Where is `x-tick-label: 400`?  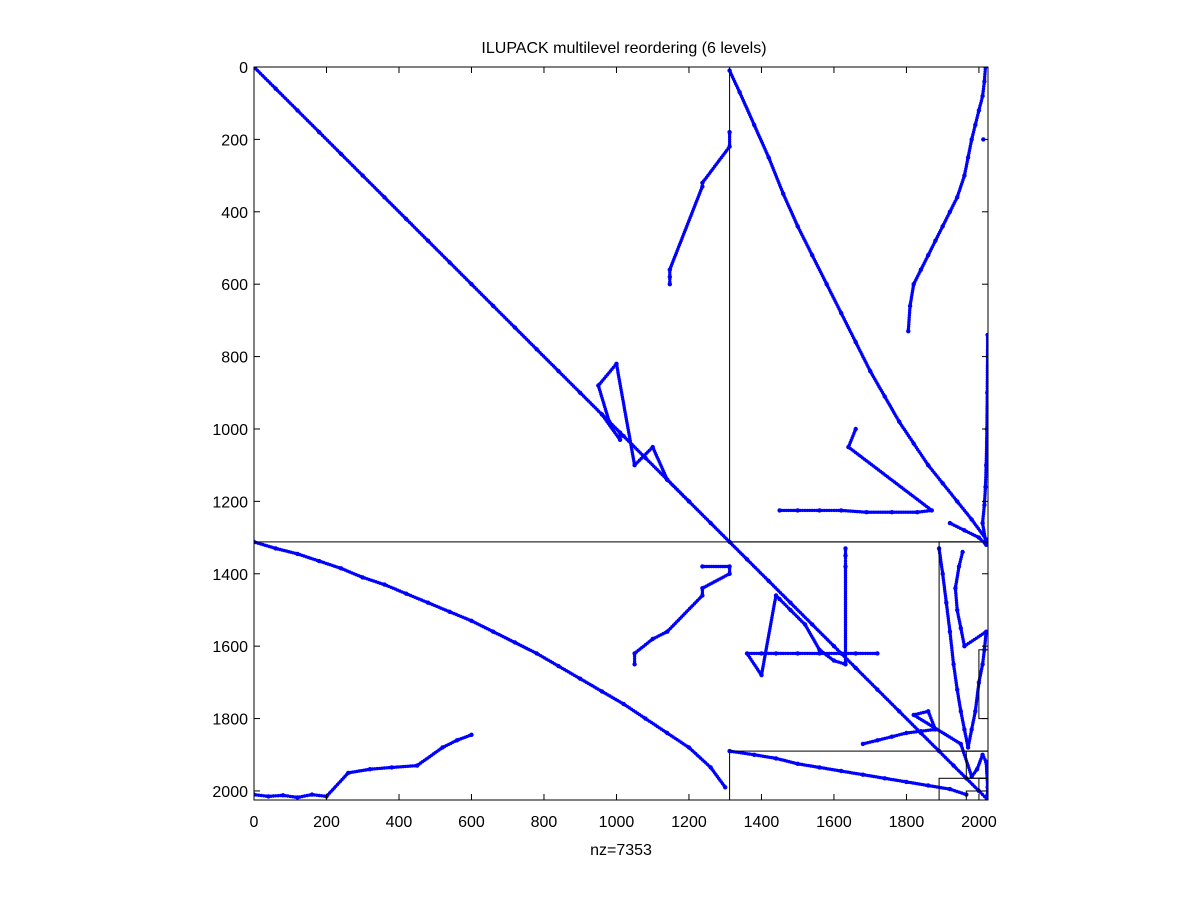 x-tick-label: 400 is located at coordinates (399, 822).